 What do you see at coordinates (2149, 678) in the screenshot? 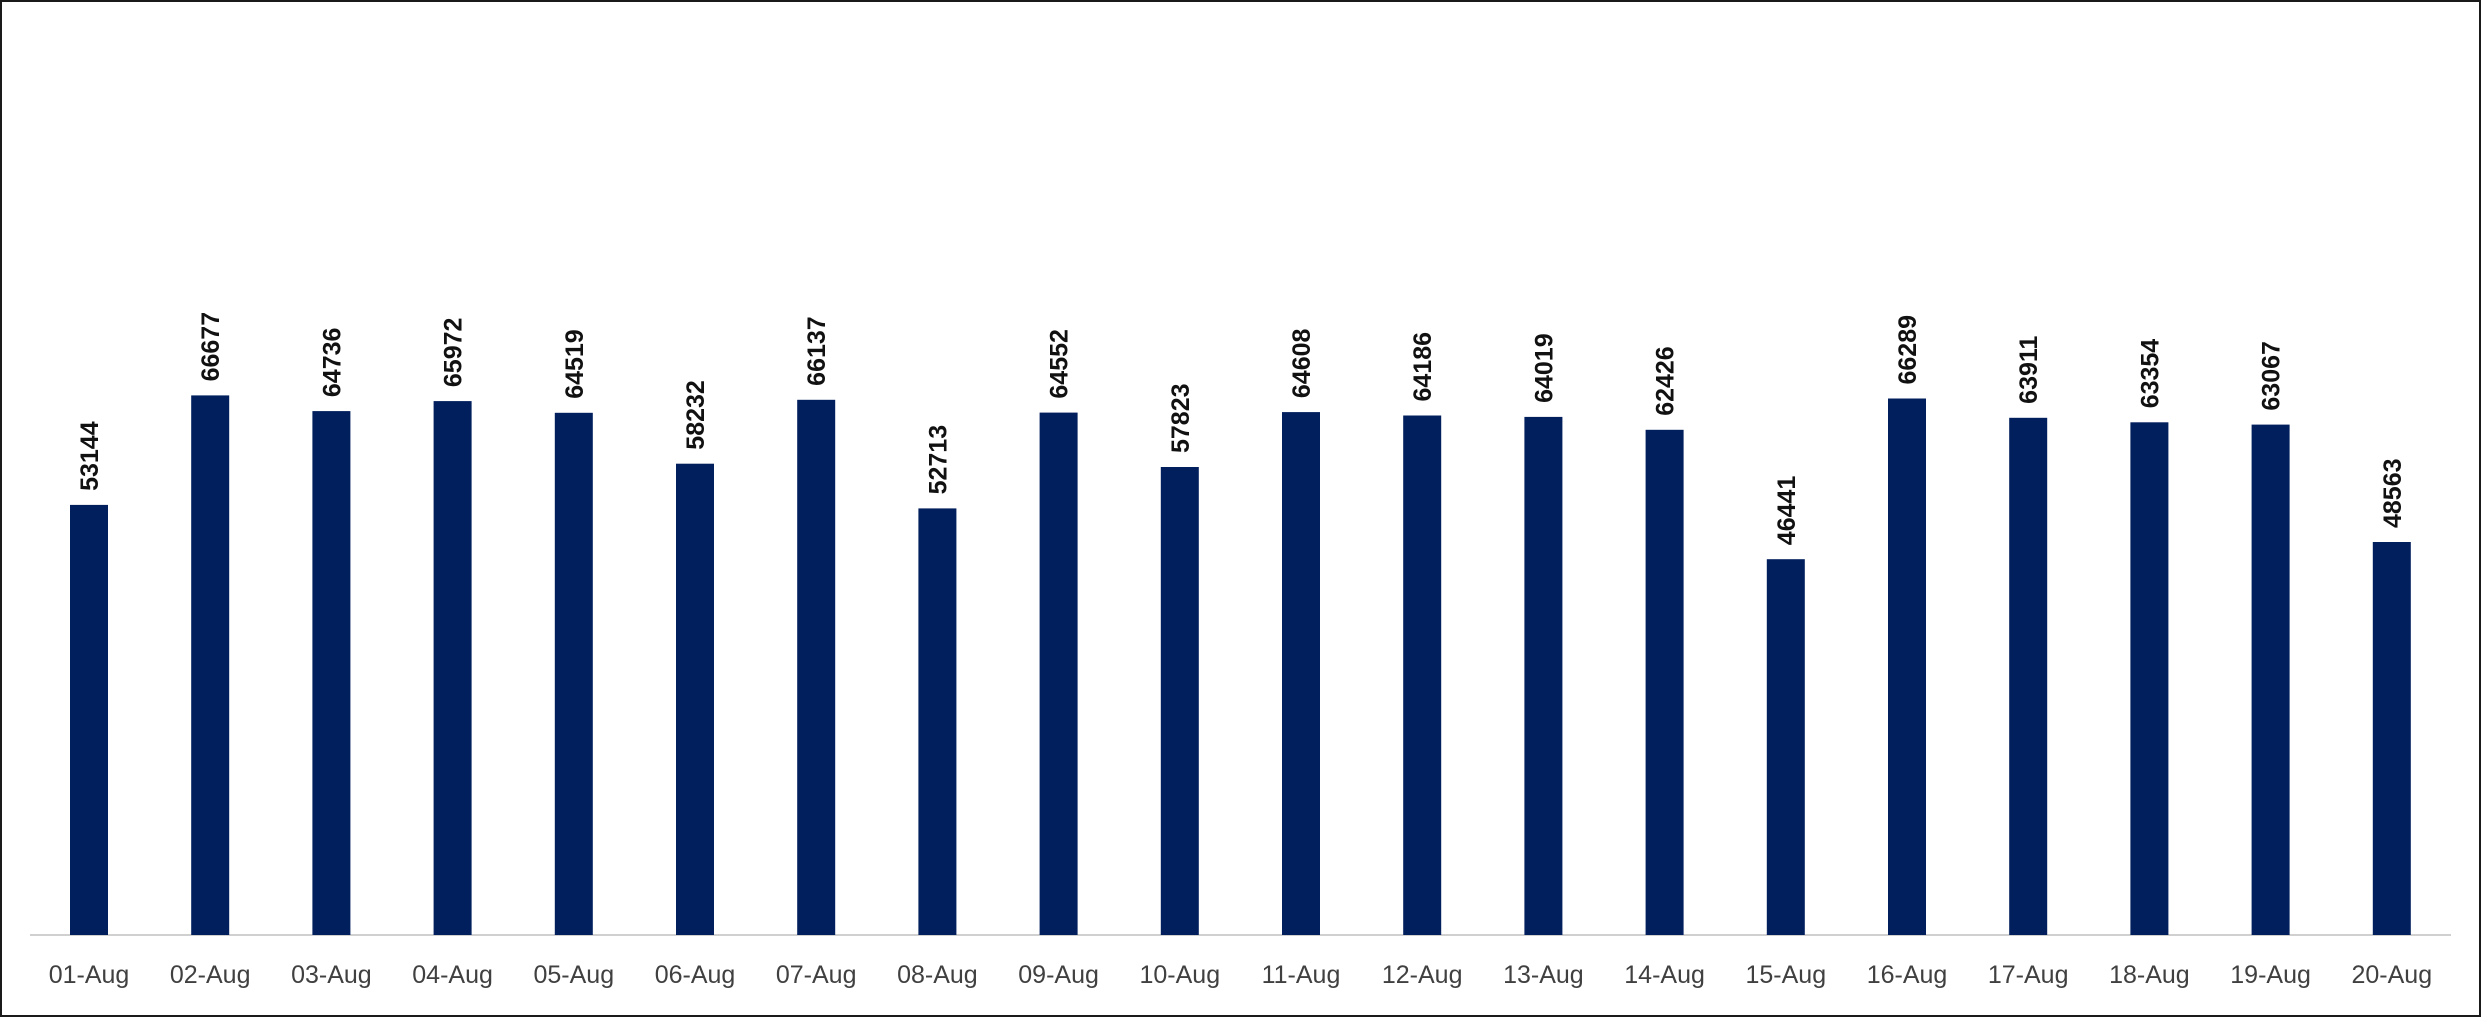
I see `bar-18-Aug` at bounding box center [2149, 678].